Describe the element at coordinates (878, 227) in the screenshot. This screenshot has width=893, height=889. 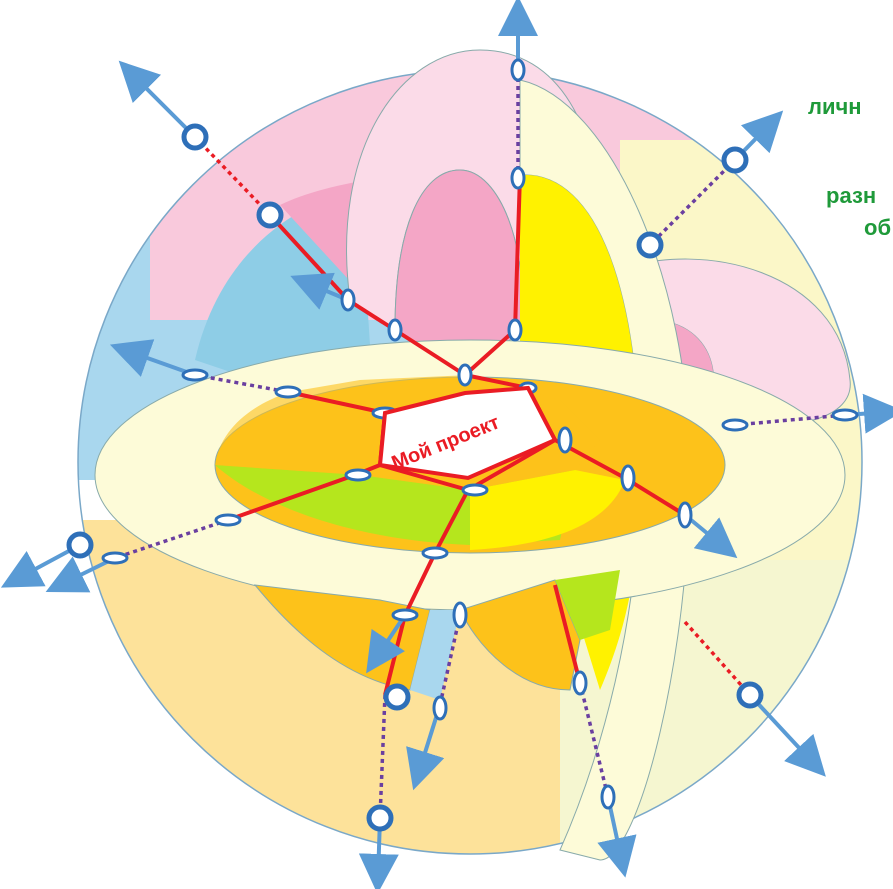
I see `side-text-line-3: об` at that location.